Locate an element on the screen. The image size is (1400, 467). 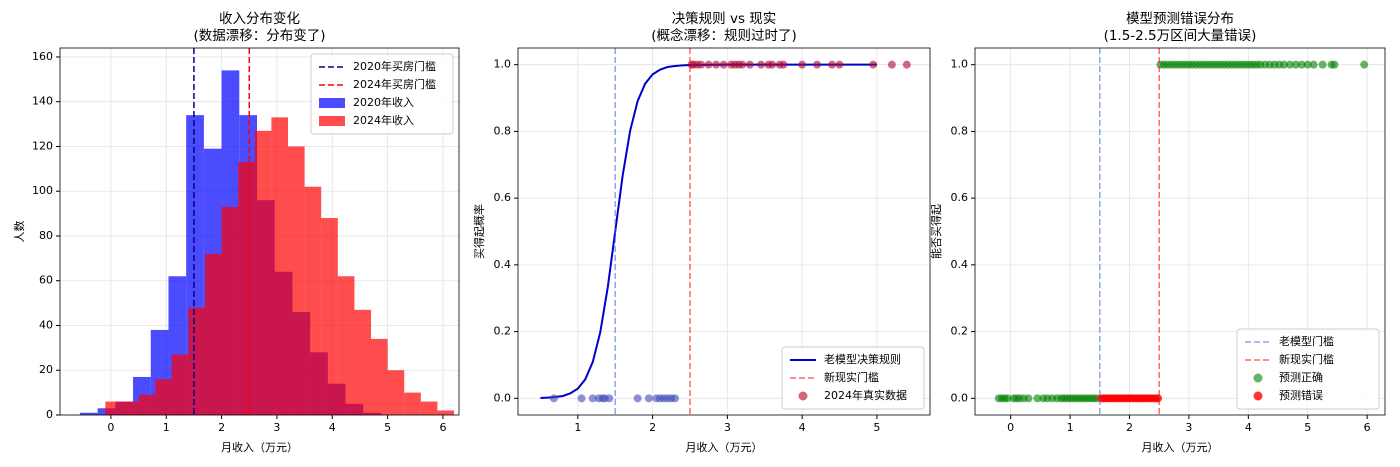
chart-title: 模型预测错误分布 is located at coordinates (1180, 19).